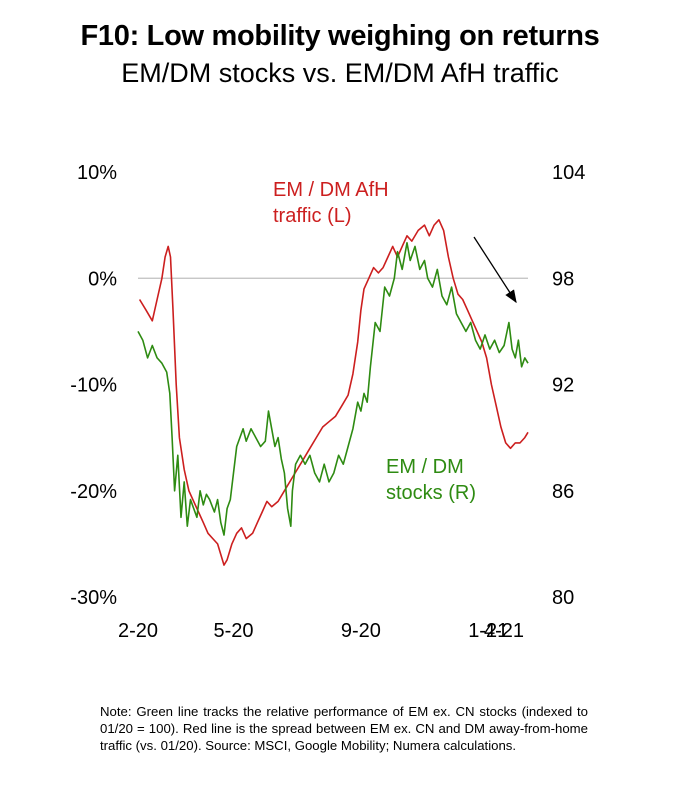 The height and width of the screenshot is (793, 680). Describe the element at coordinates (563, 386) in the screenshot. I see `right-axis-tick-label: 92` at that location.